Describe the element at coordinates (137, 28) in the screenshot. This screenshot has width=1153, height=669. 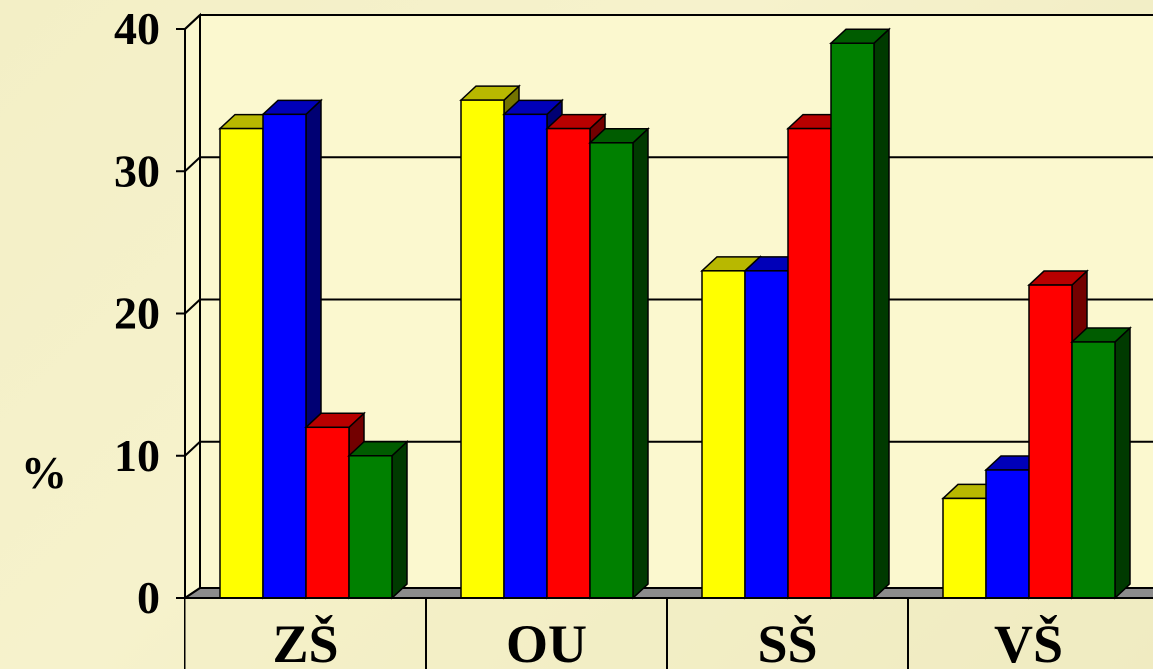
I see `y-tick-label: 40` at that location.